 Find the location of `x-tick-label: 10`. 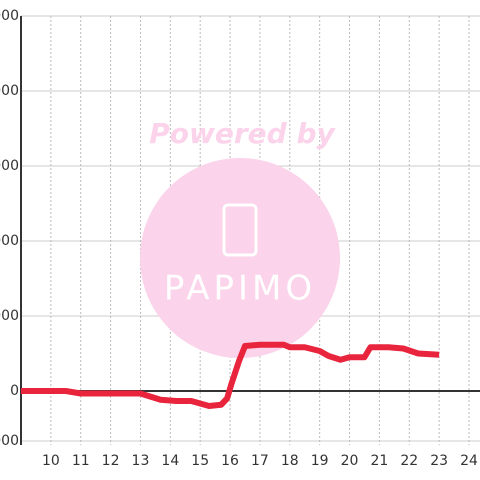

x-tick-label: 10 is located at coordinates (51, 461).